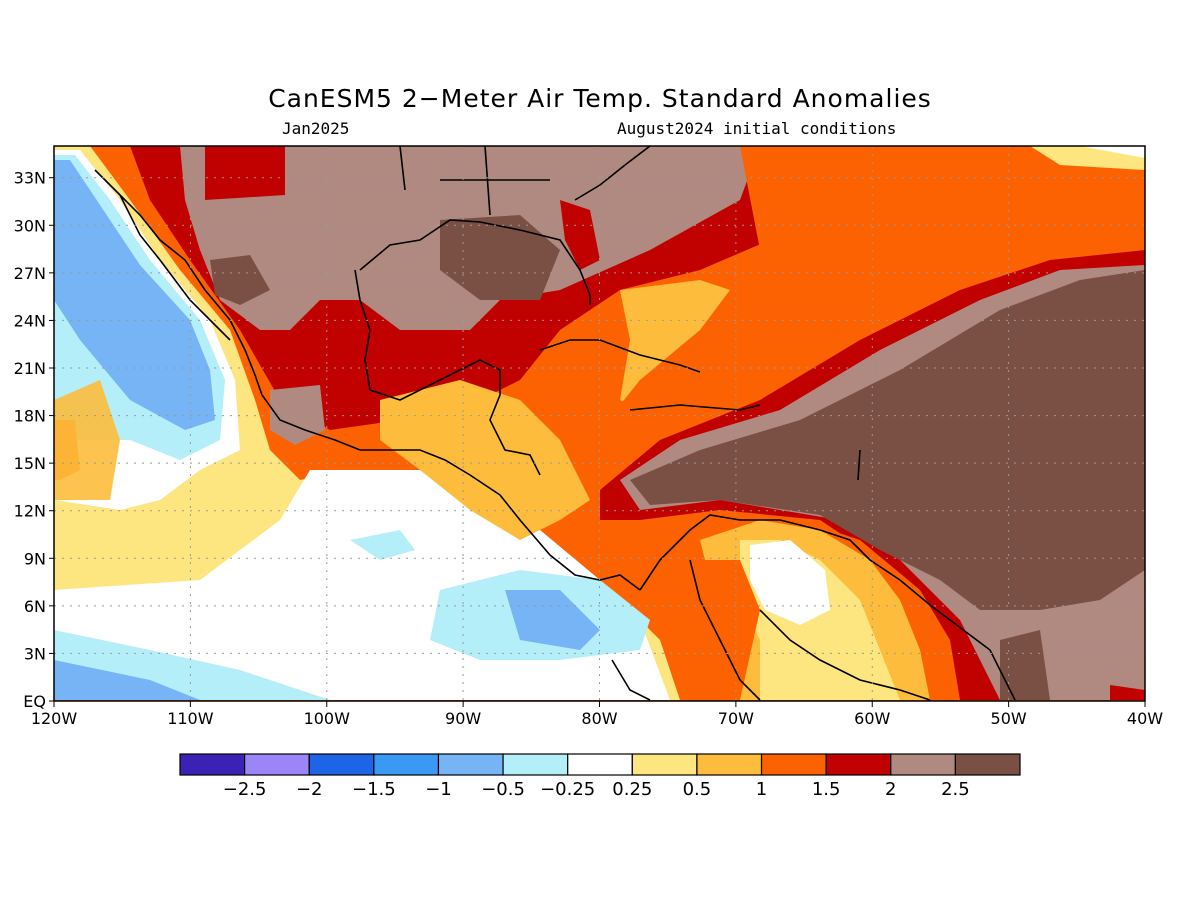  Describe the element at coordinates (30, 463) in the screenshot. I see `lat-label: 15N` at that location.